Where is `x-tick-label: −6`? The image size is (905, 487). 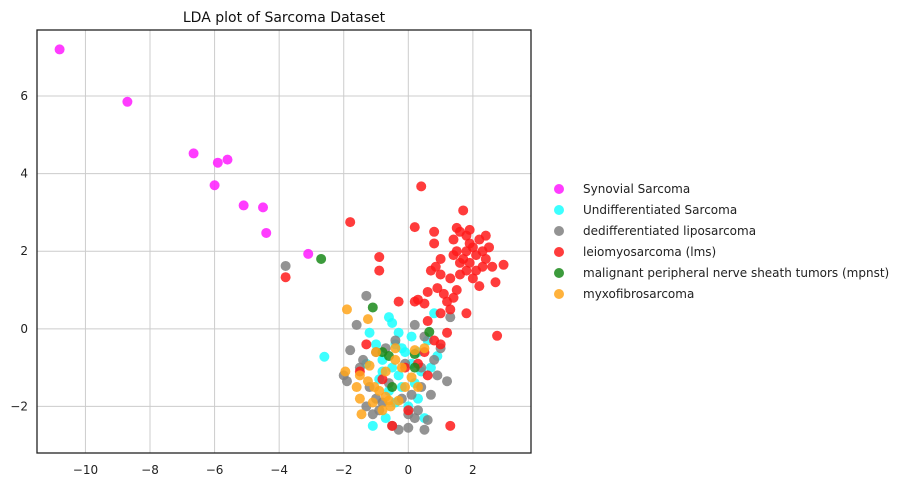
x-tick-label: −6 is located at coordinates (215, 470).